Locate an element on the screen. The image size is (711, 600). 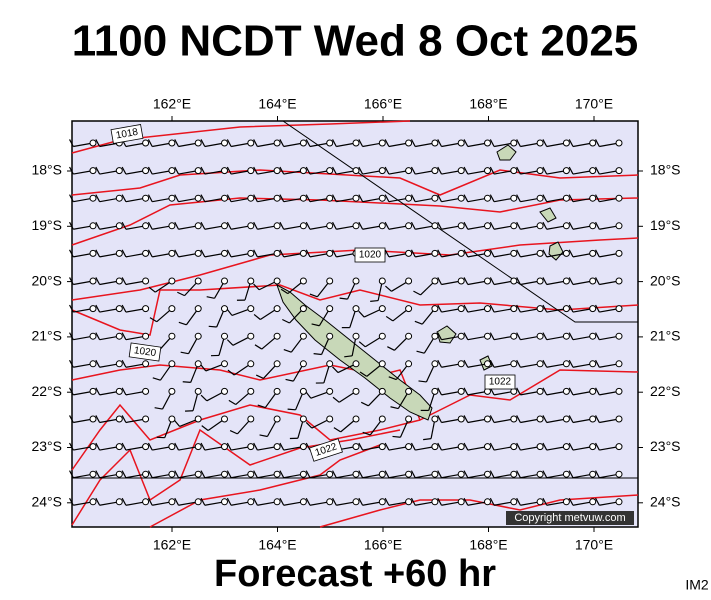
lat-label: 21°S is located at coordinates (665, 336).